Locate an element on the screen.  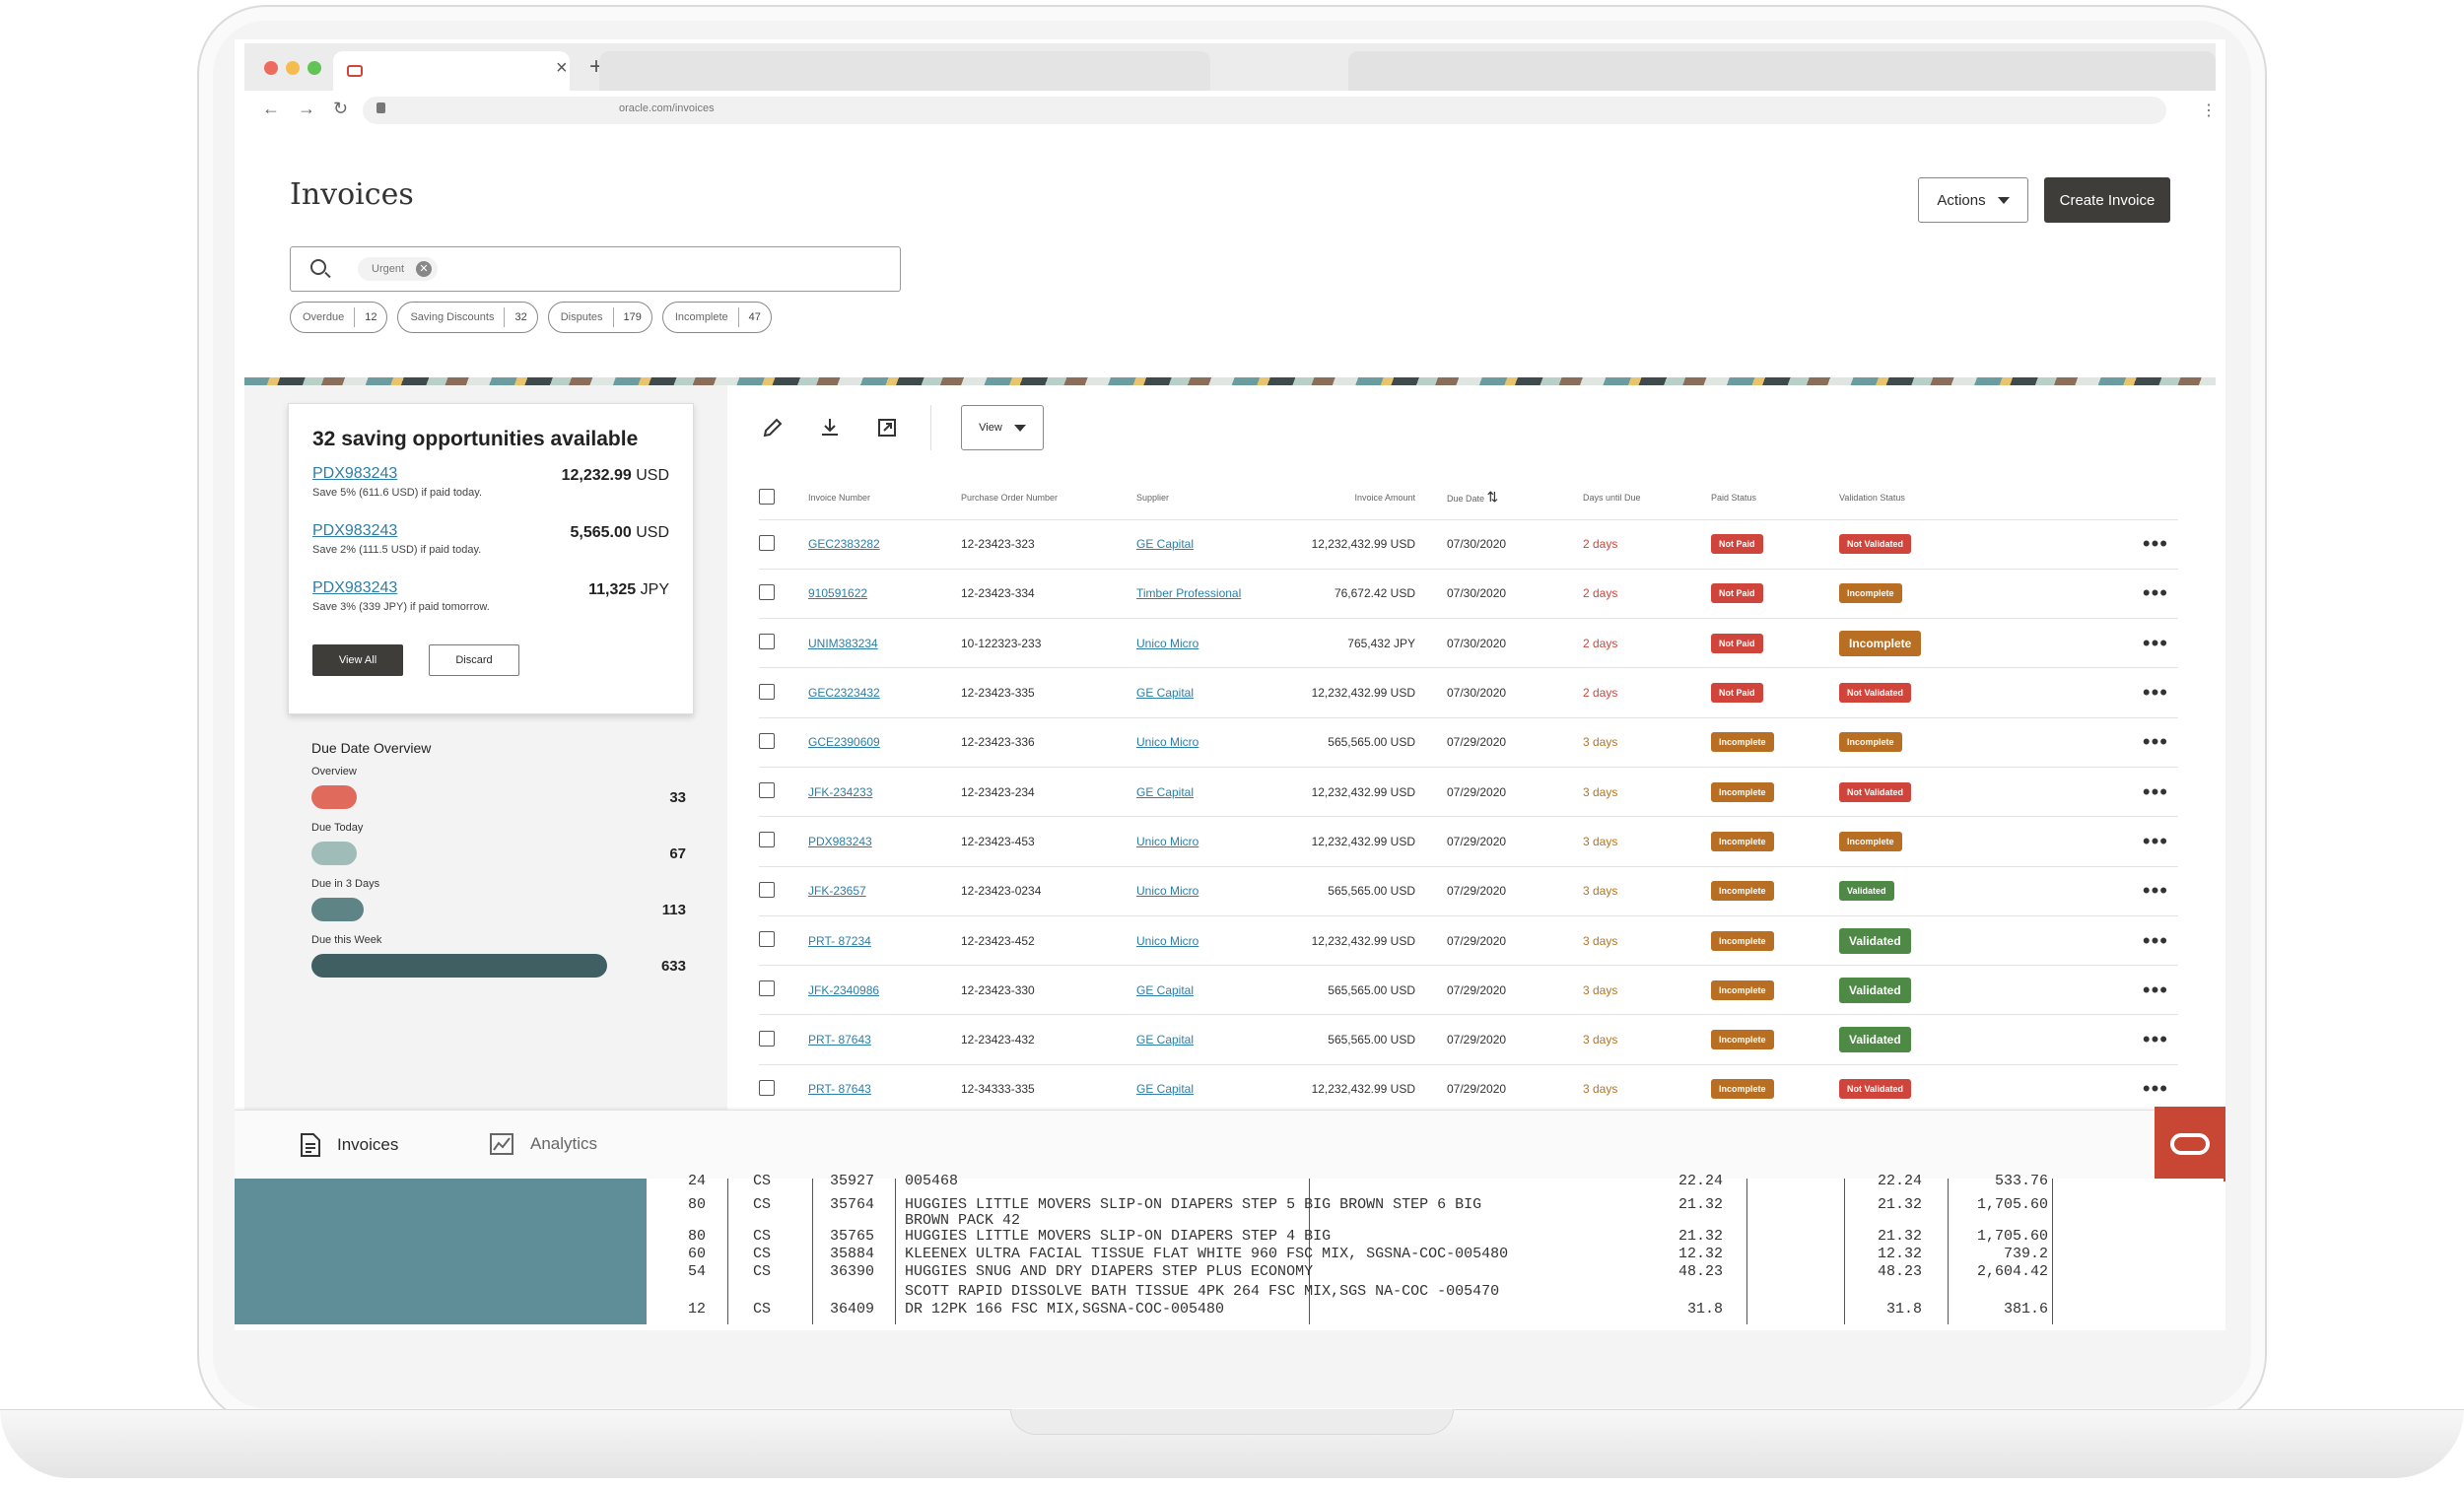
browser-menu-icon: ⋮ is located at coordinates (2209, 110).